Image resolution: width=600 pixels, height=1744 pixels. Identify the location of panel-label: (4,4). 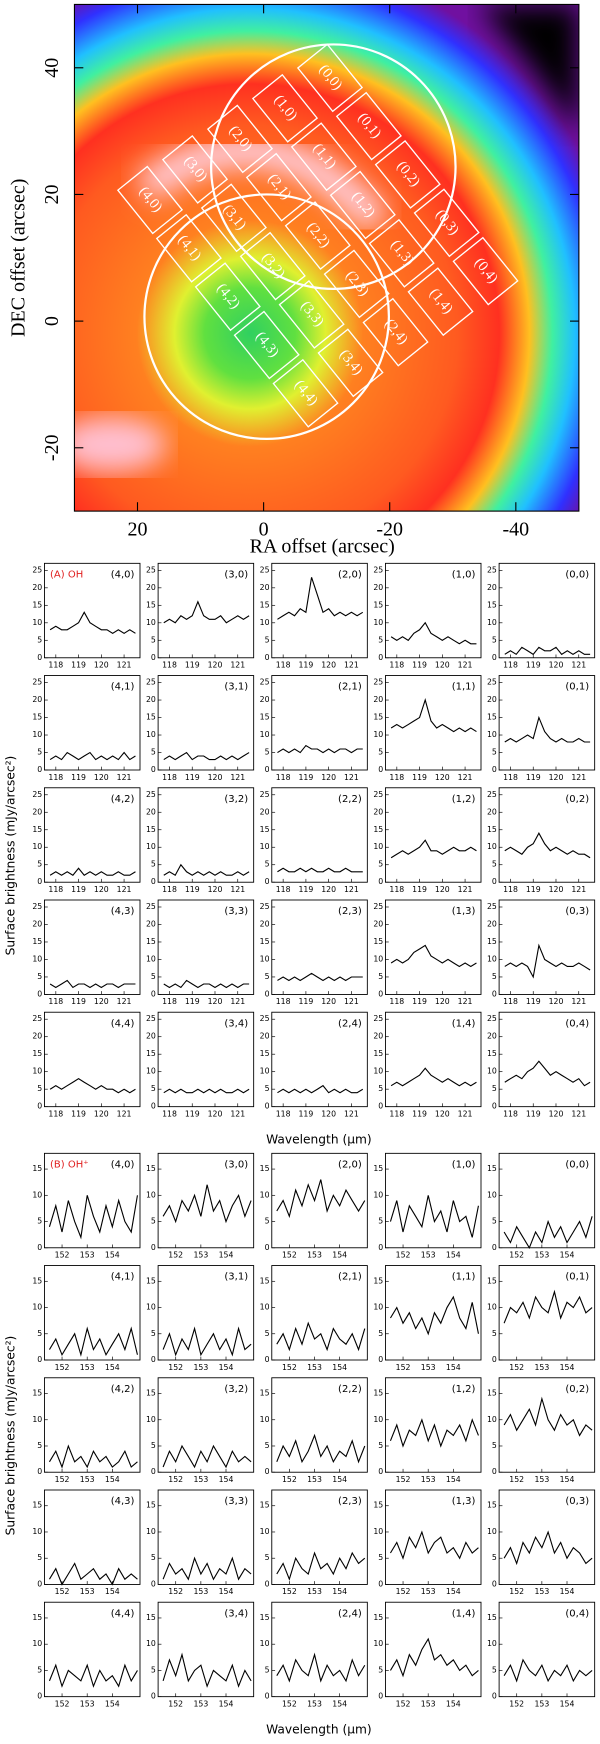
(123, 1613).